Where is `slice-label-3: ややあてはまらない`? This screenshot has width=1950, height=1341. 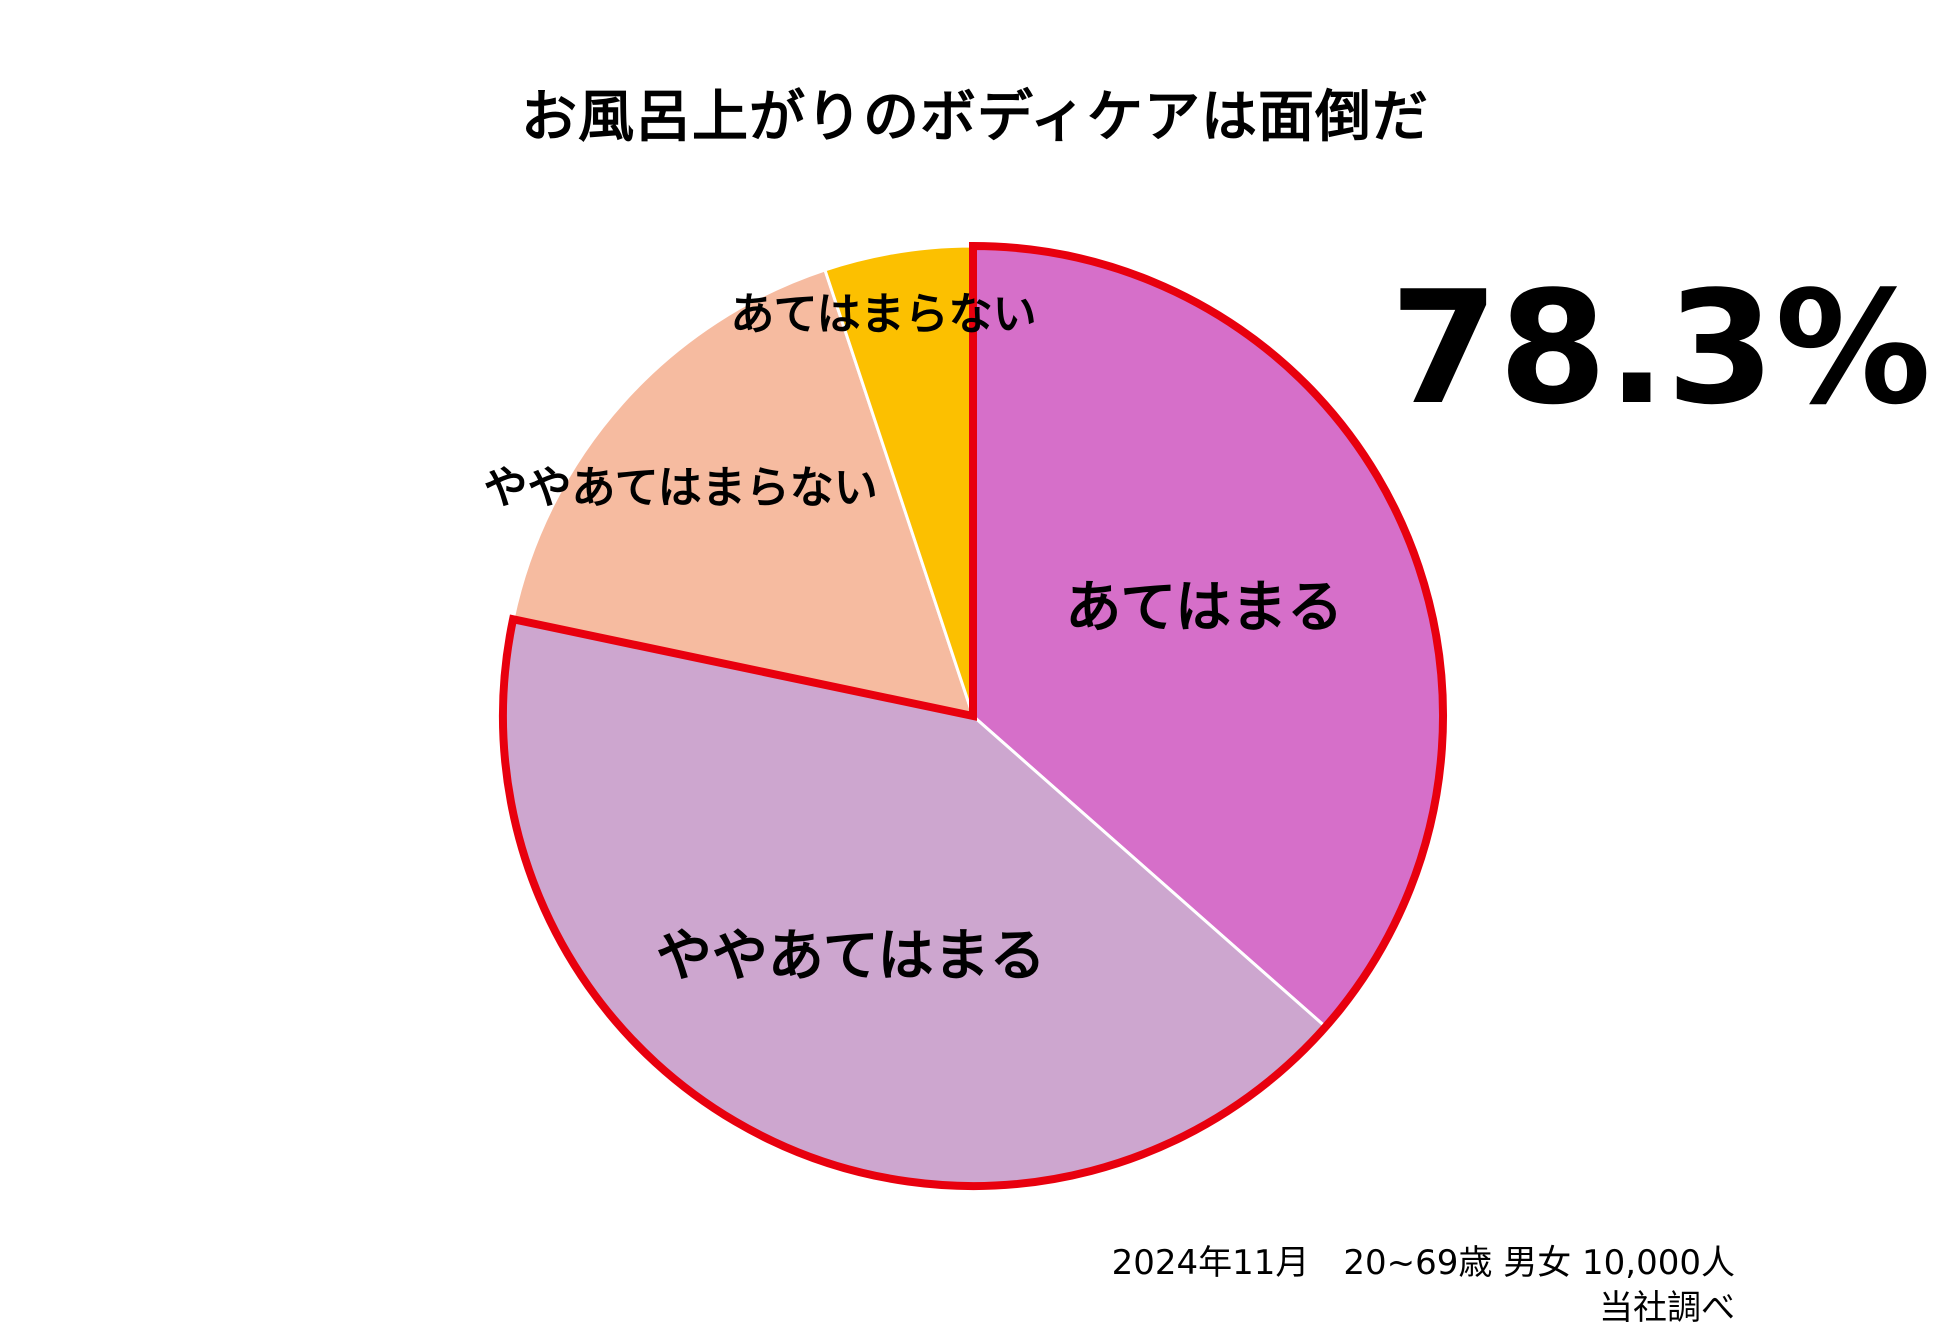
slice-label-3: ややあてはまらない is located at coordinates (680, 488).